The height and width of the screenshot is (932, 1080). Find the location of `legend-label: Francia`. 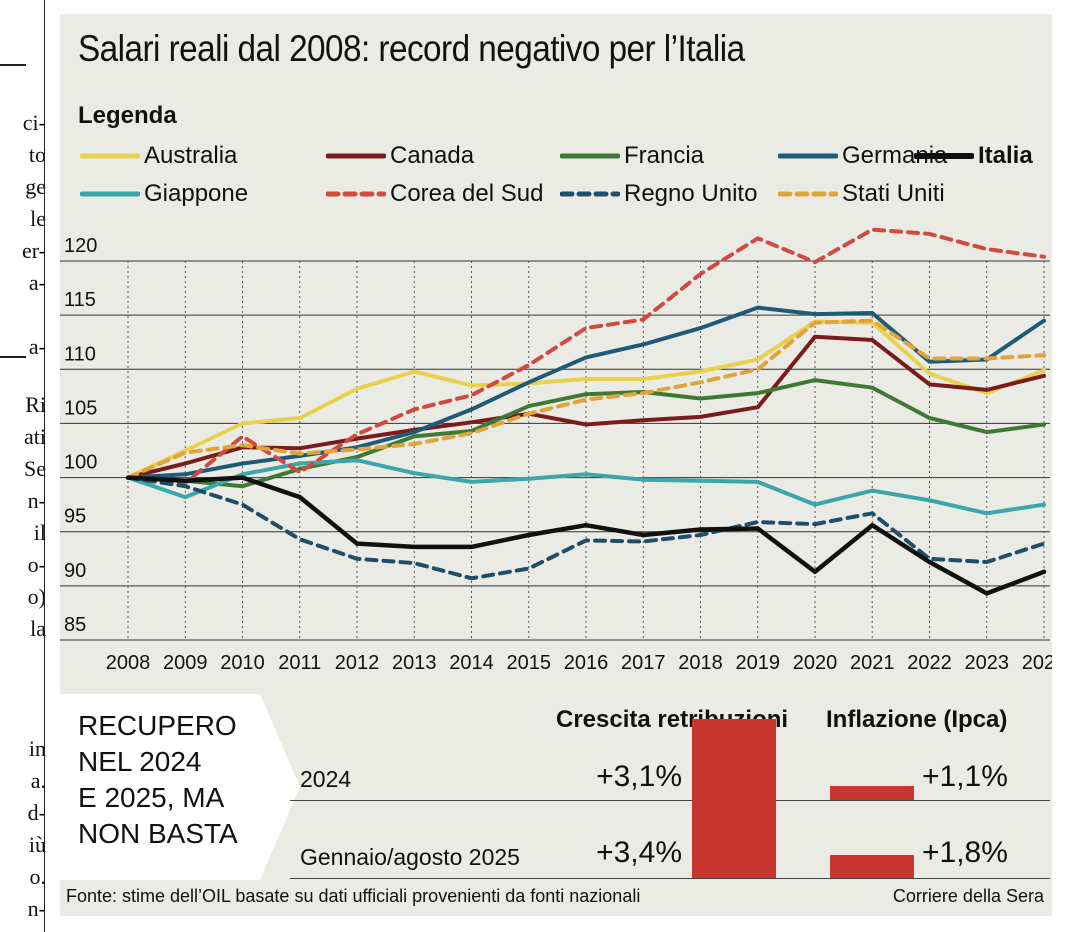

legend-label: Francia is located at coordinates (664, 155).